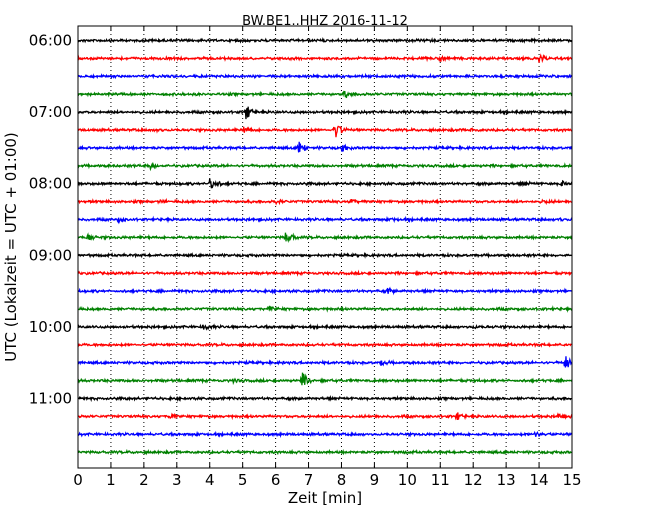 This screenshot has height=520, width=650. What do you see at coordinates (11, 247) in the screenshot?
I see `y-axis-label: UTC (Lokalzeit = UTC + 01:00)` at bounding box center [11, 247].